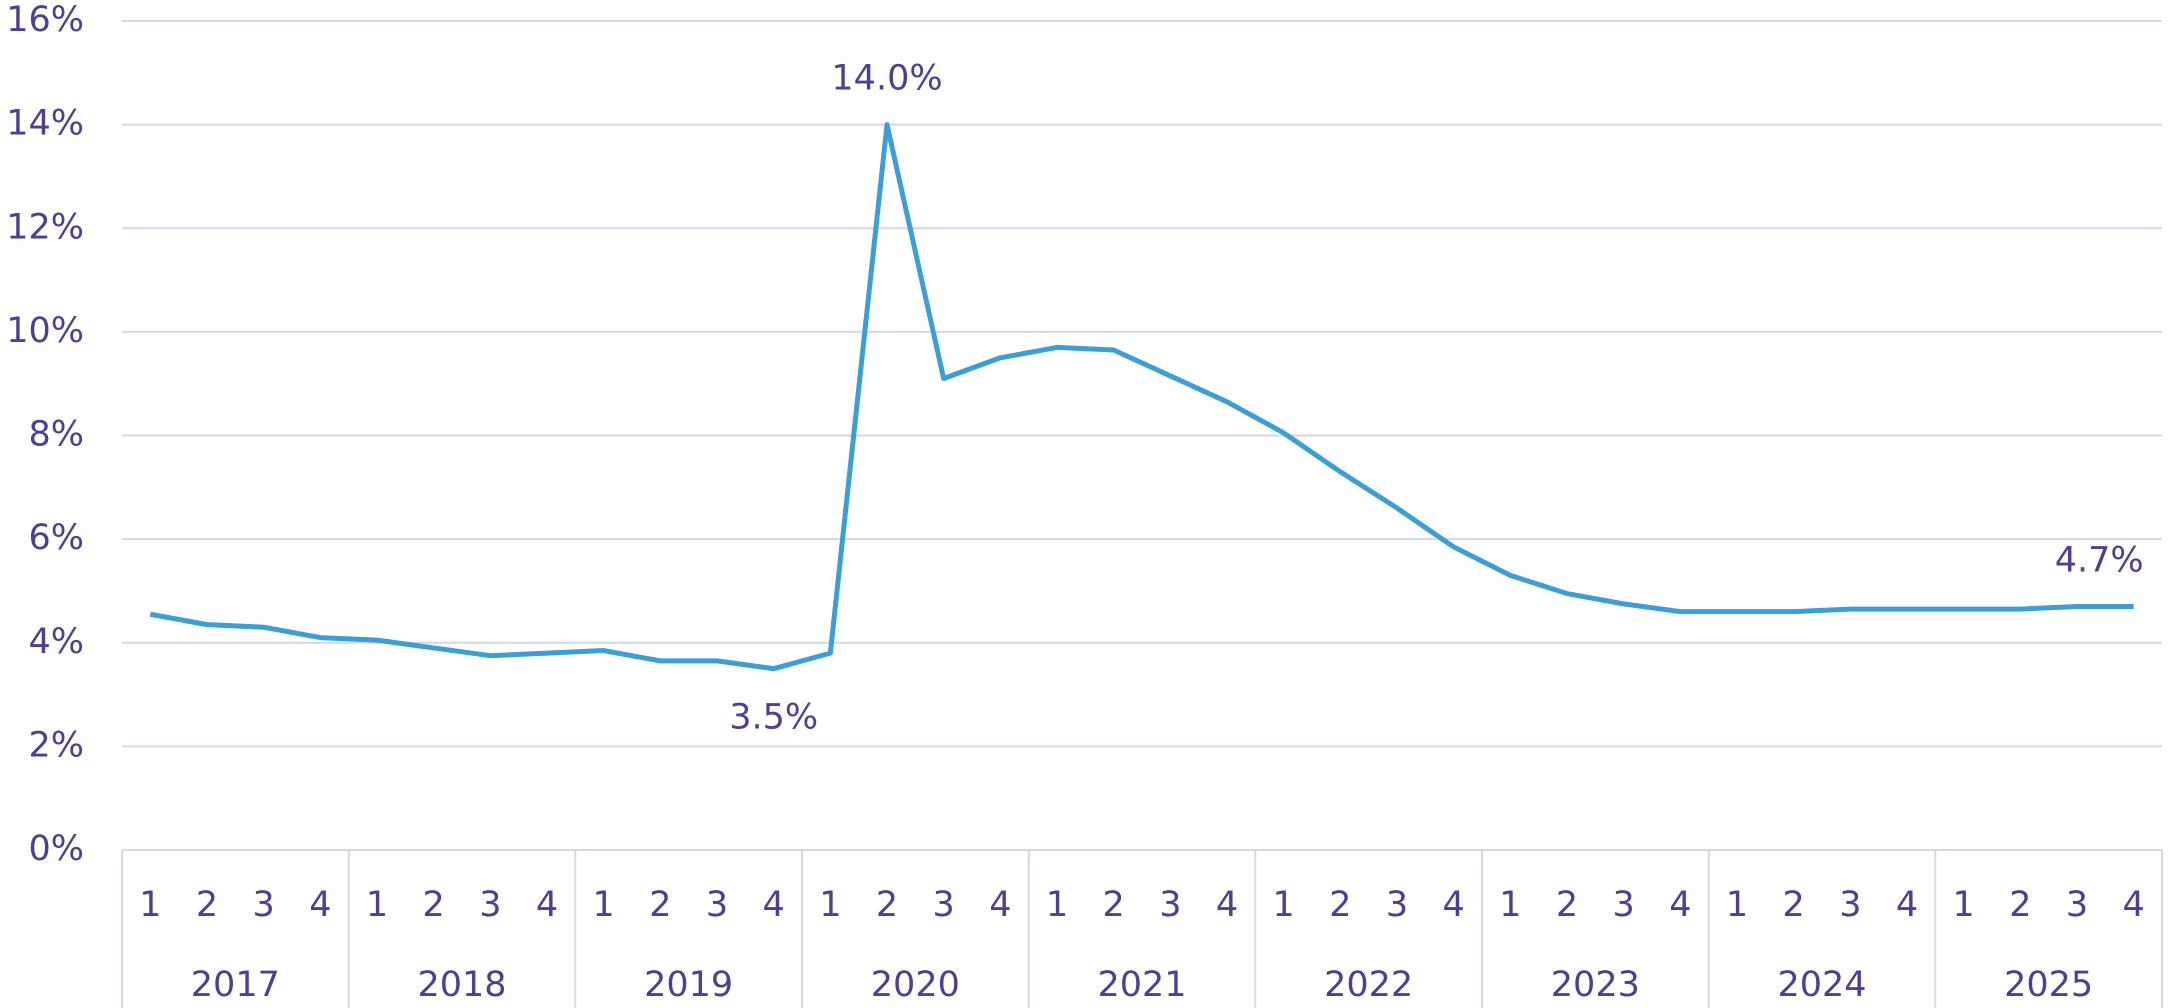 The height and width of the screenshot is (1008, 2177). What do you see at coordinates (56, 849) in the screenshot?
I see `y-tick-label: 0%` at bounding box center [56, 849].